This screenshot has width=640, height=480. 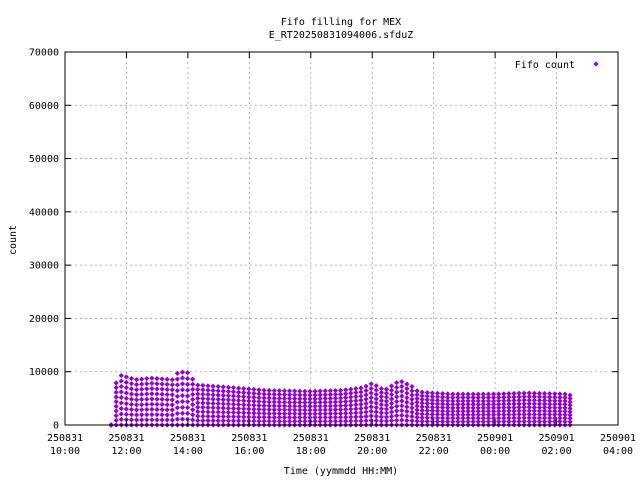 I want to click on y-tick-label: 10000, so click(x=44, y=372).